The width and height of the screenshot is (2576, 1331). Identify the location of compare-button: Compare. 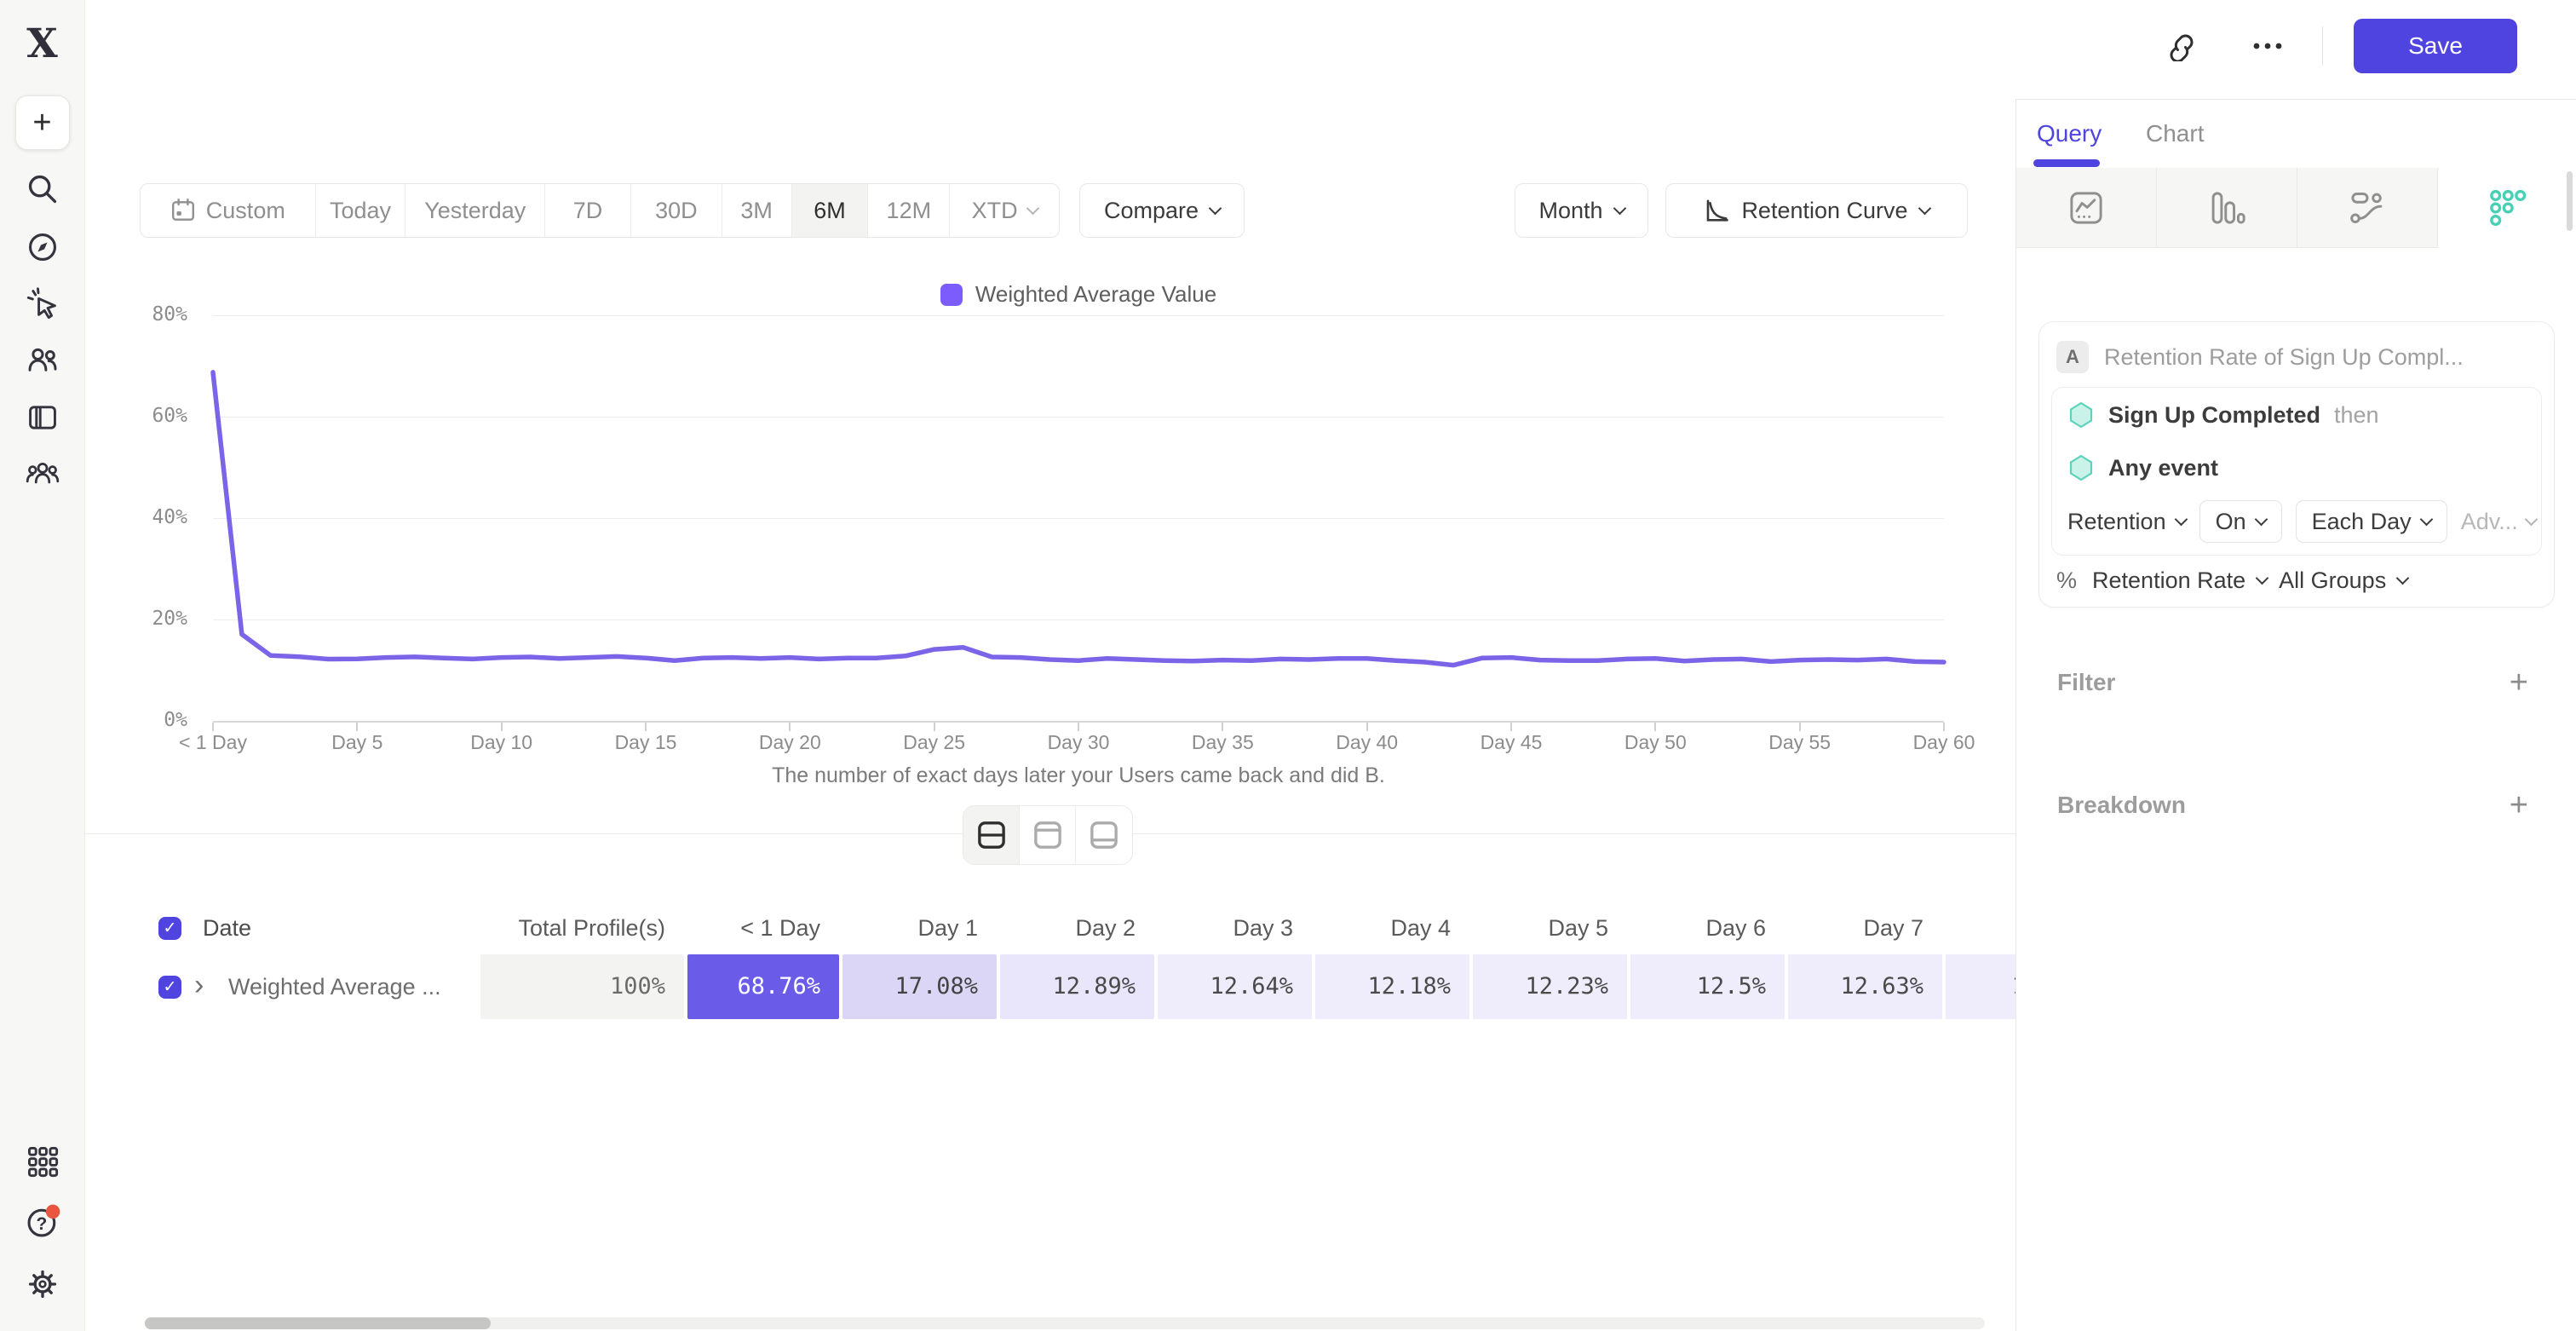
(1162, 210).